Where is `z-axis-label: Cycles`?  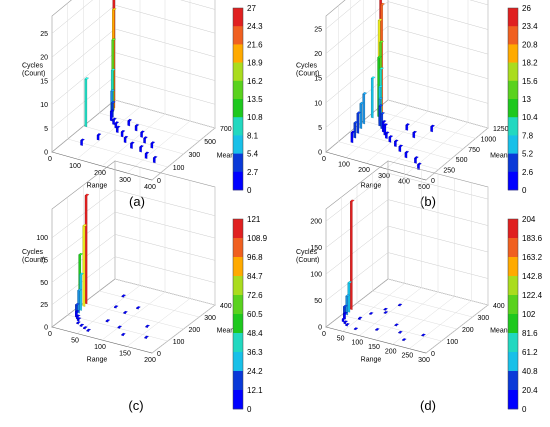
z-axis-label: Cycles is located at coordinates (307, 252).